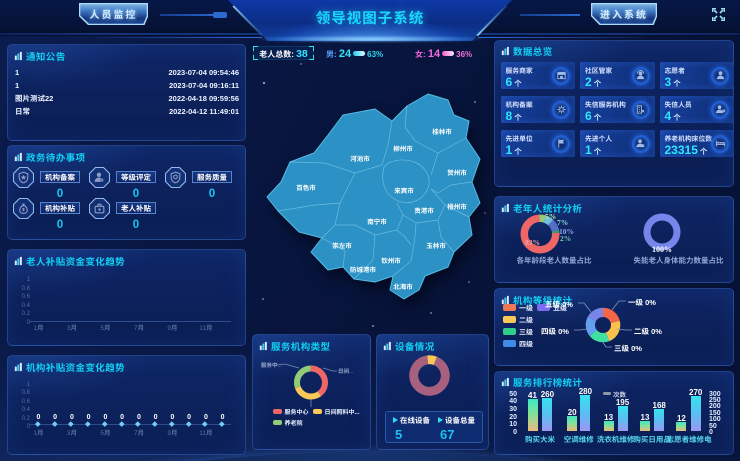 Image resolution: width=740 pixels, height=461 pixels. What do you see at coordinates (442, 131) in the screenshot?
I see `svg-text: 桂林市` at bounding box center [442, 131].